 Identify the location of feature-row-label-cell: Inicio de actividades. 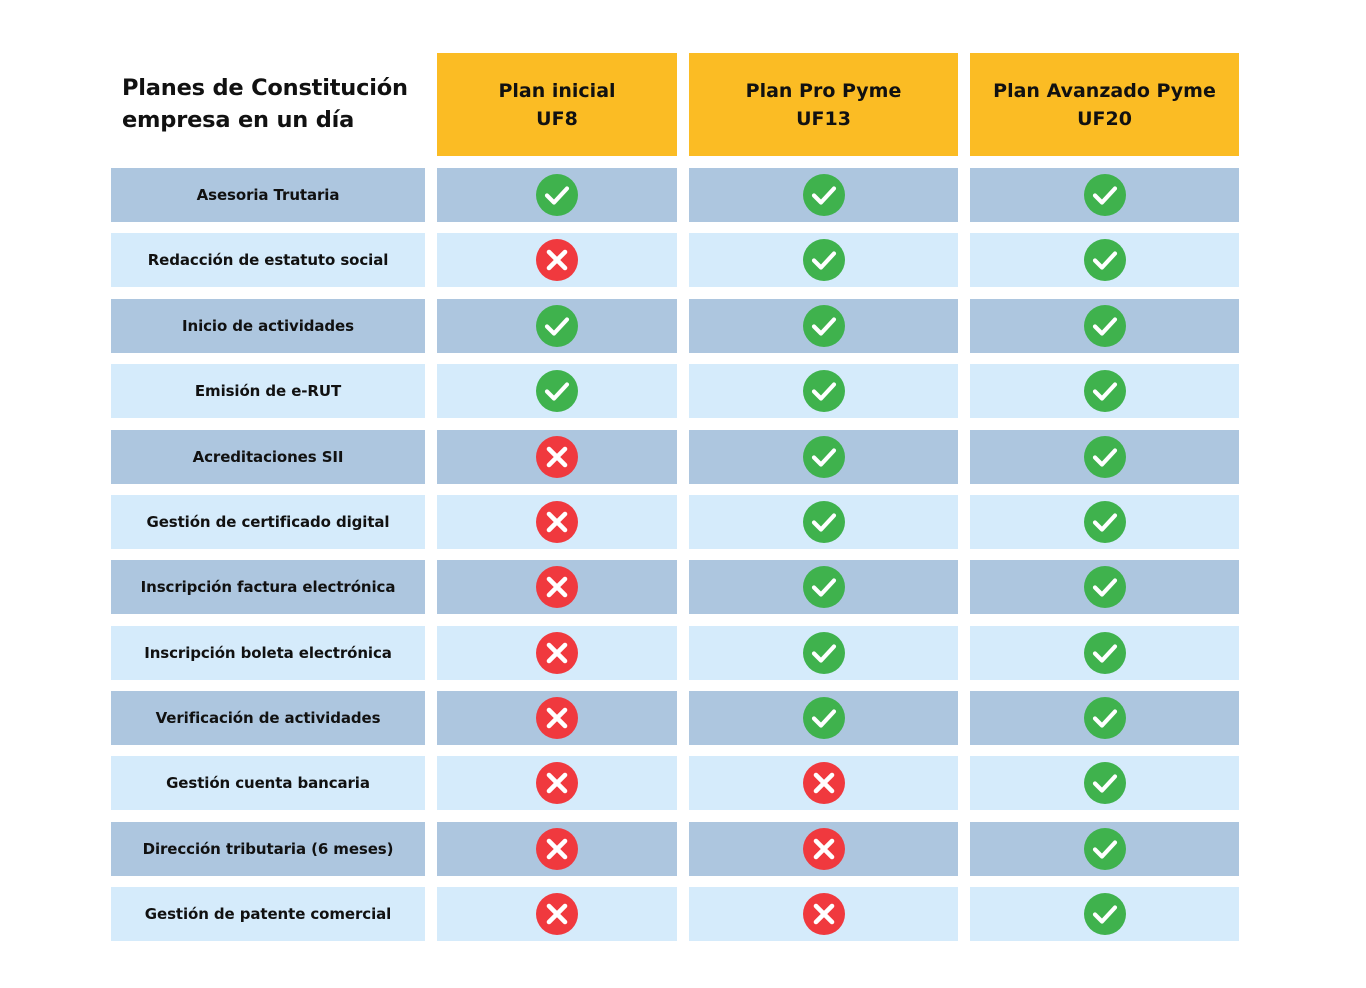
(268, 326).